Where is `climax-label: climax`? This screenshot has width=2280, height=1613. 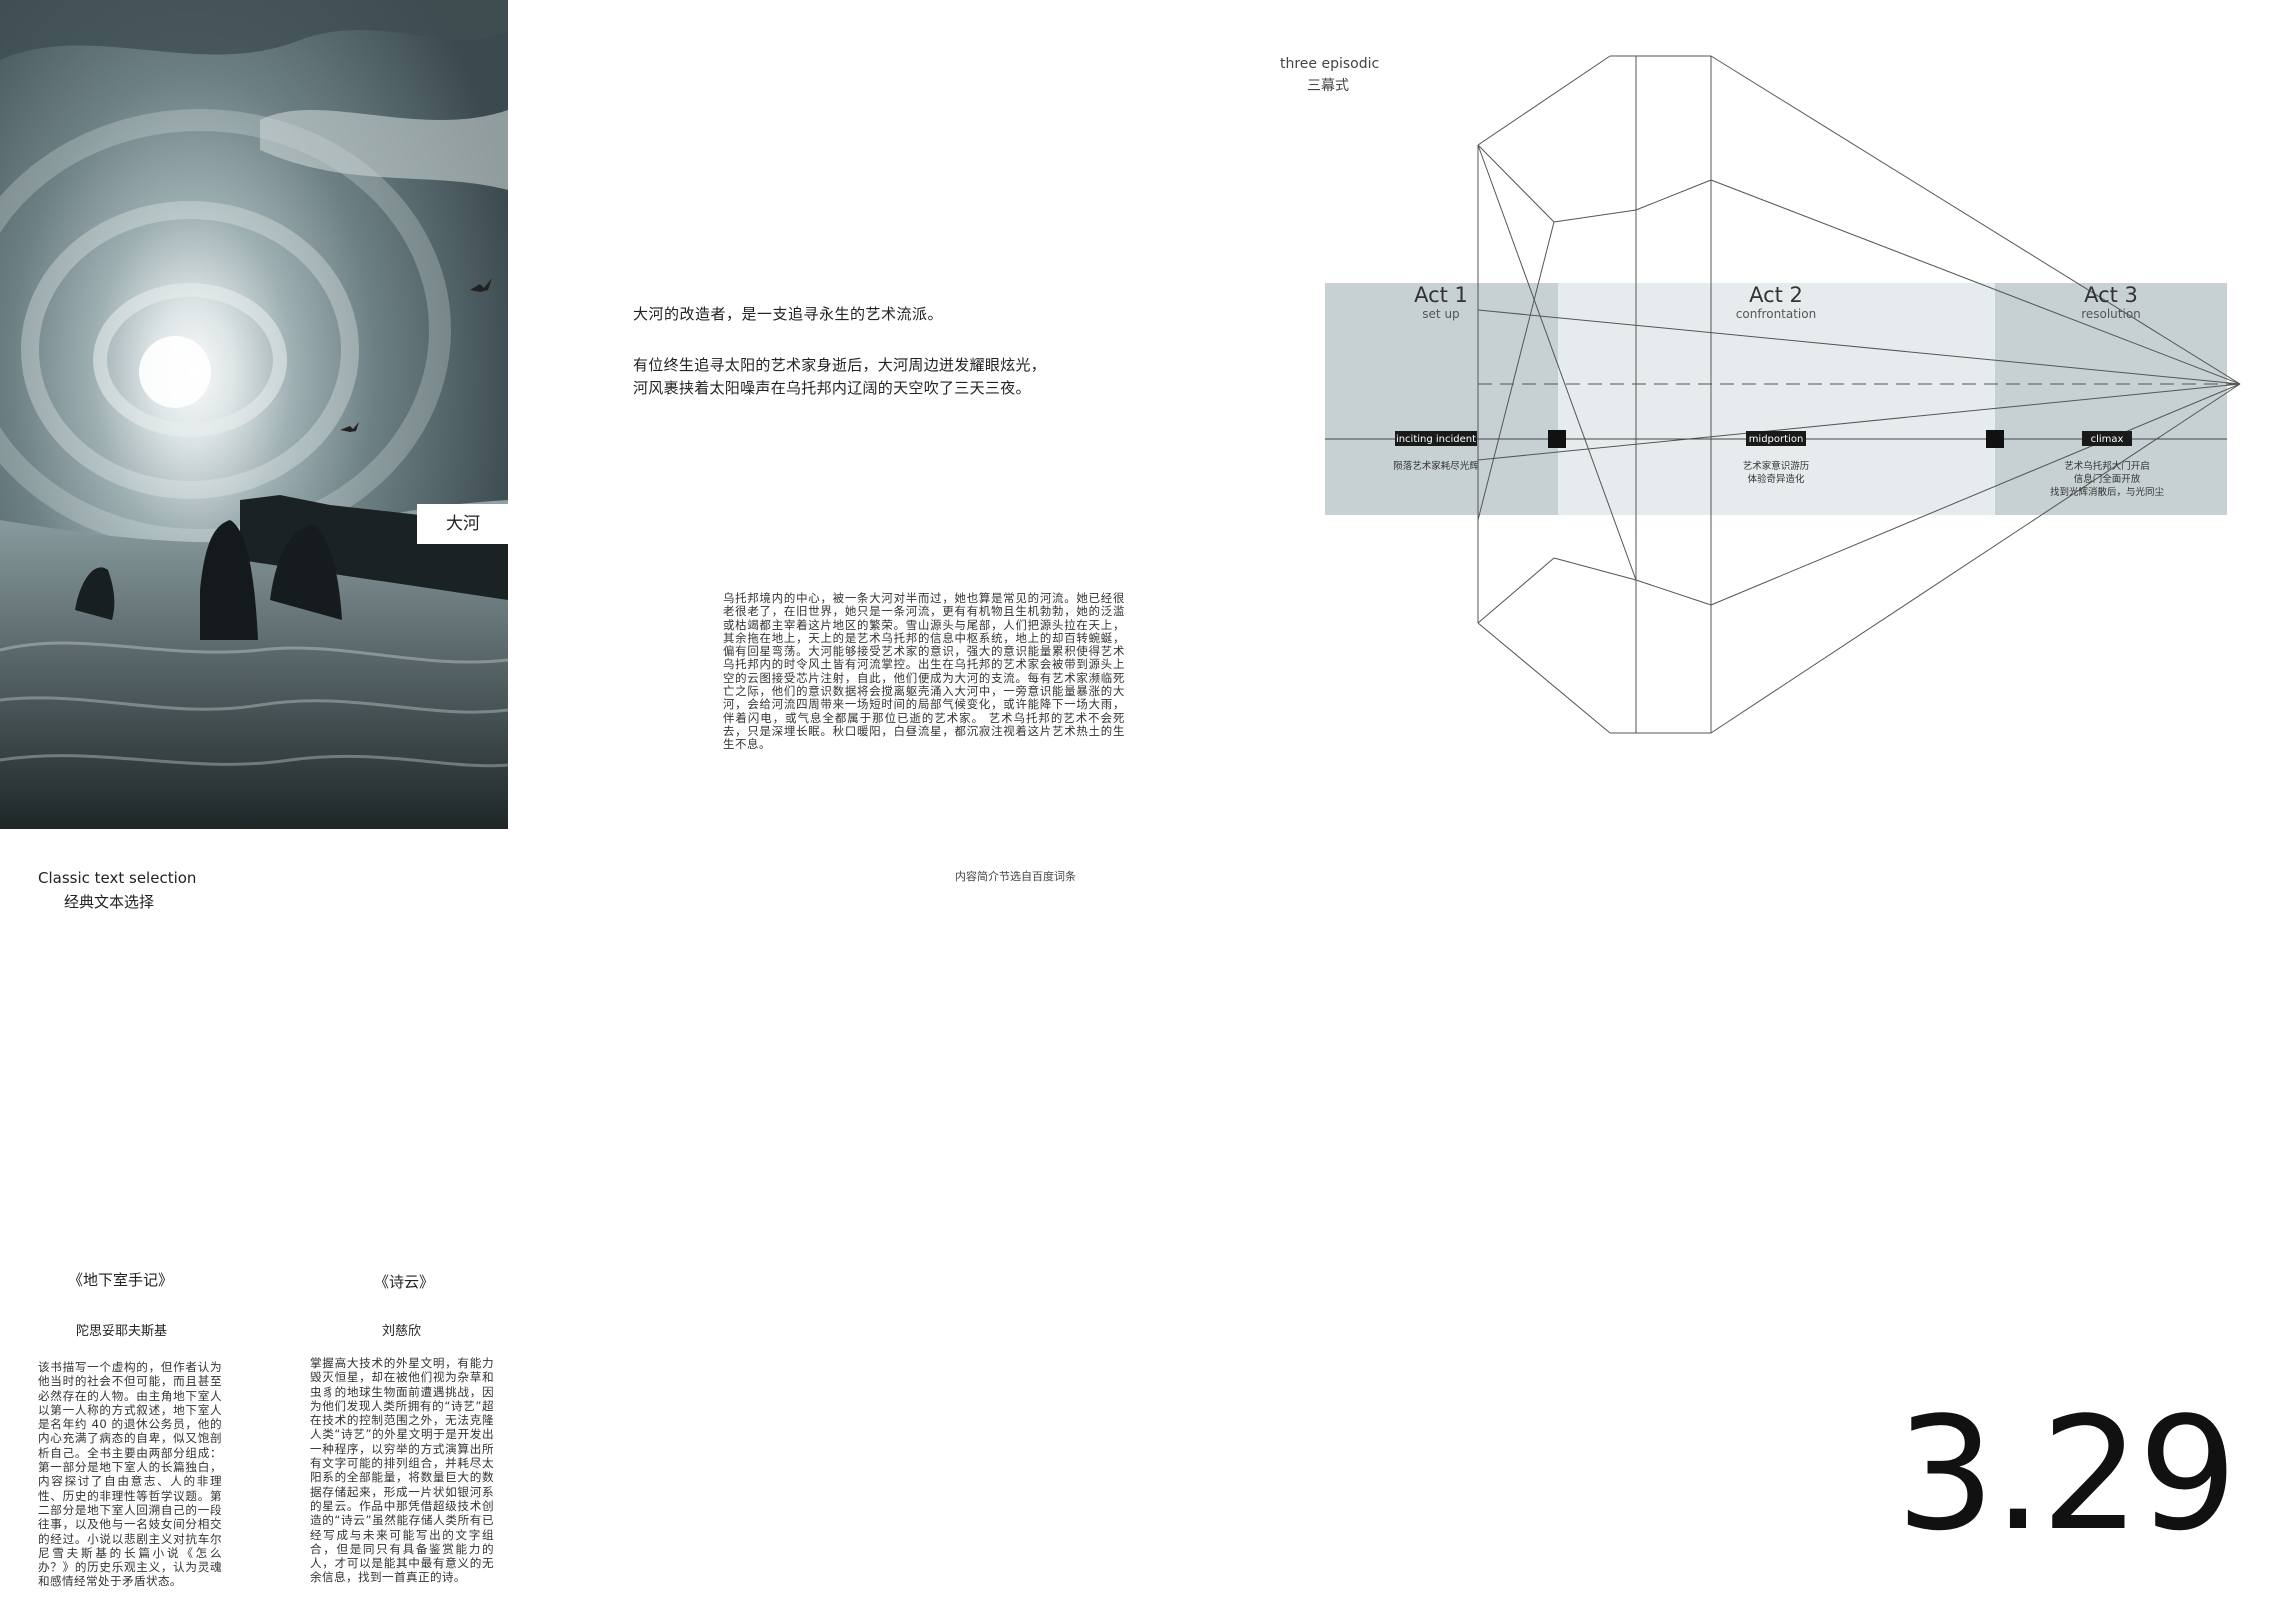
climax-label: climax is located at coordinates (2107, 439).